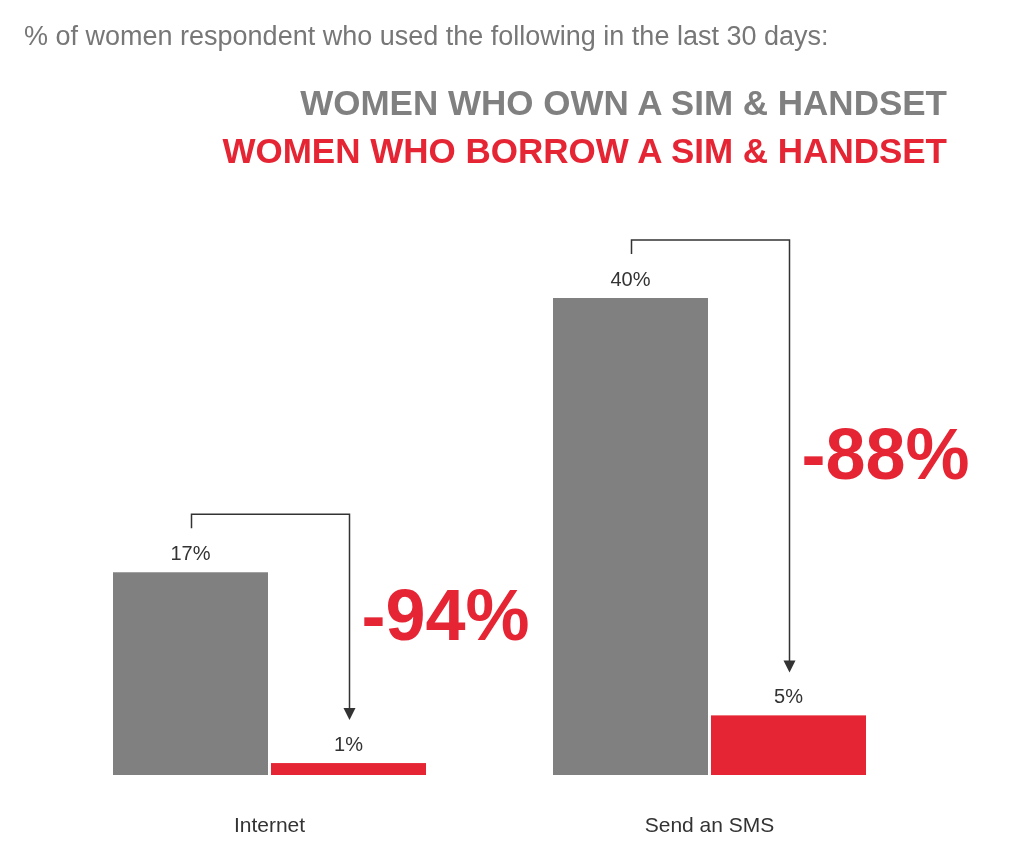 Image resolution: width=1030 pixels, height=857 pixels. Describe the element at coordinates (789, 696) in the screenshot. I see `data-label: 5%` at that location.